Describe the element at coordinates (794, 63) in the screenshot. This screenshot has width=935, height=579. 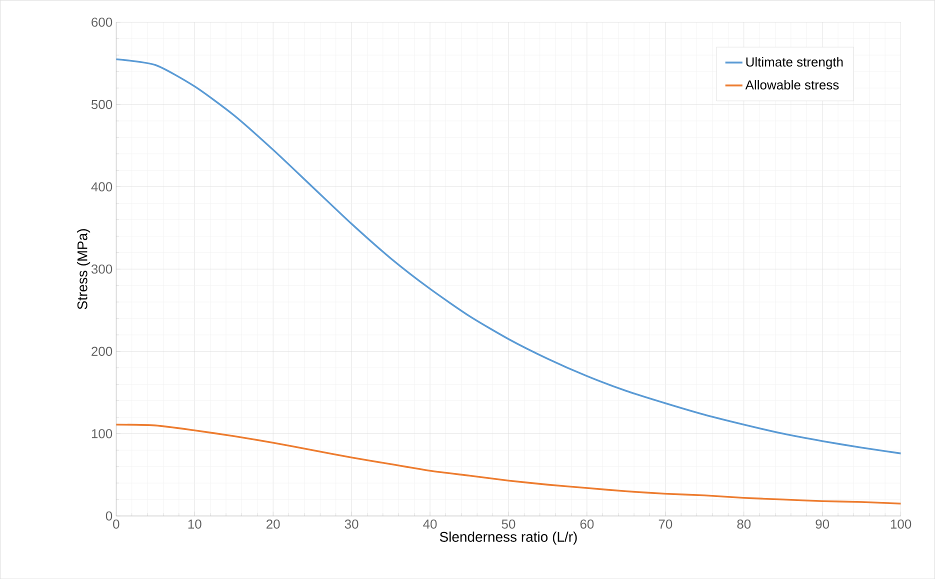
I see `legend-label: Ultimate strength` at that location.